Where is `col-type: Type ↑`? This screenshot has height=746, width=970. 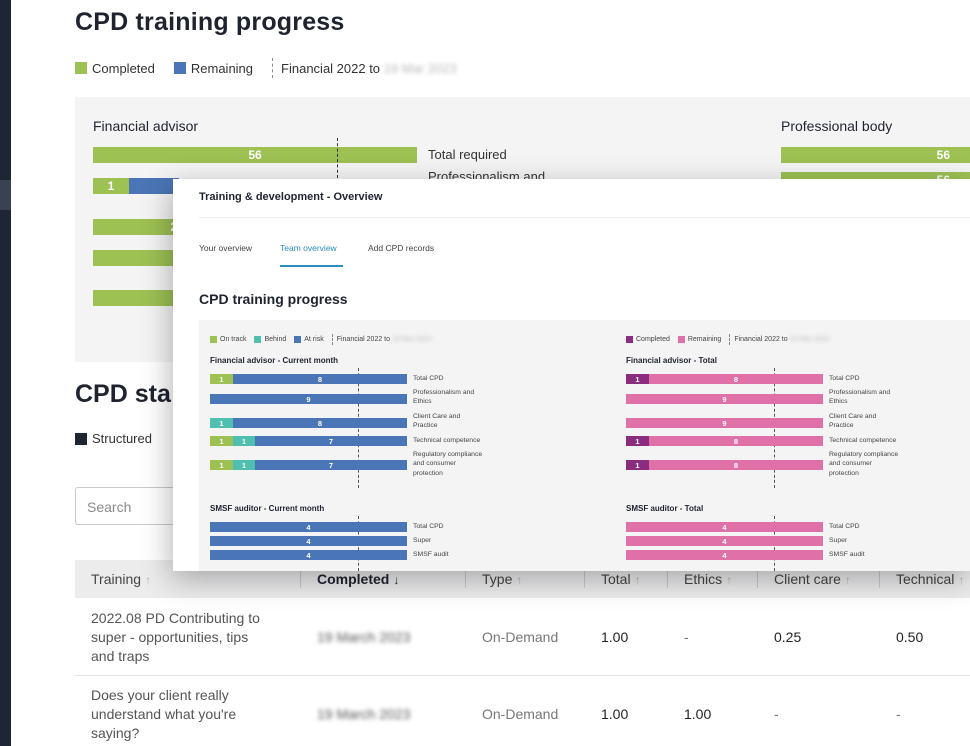 col-type: Type ↑ is located at coordinates (502, 579).